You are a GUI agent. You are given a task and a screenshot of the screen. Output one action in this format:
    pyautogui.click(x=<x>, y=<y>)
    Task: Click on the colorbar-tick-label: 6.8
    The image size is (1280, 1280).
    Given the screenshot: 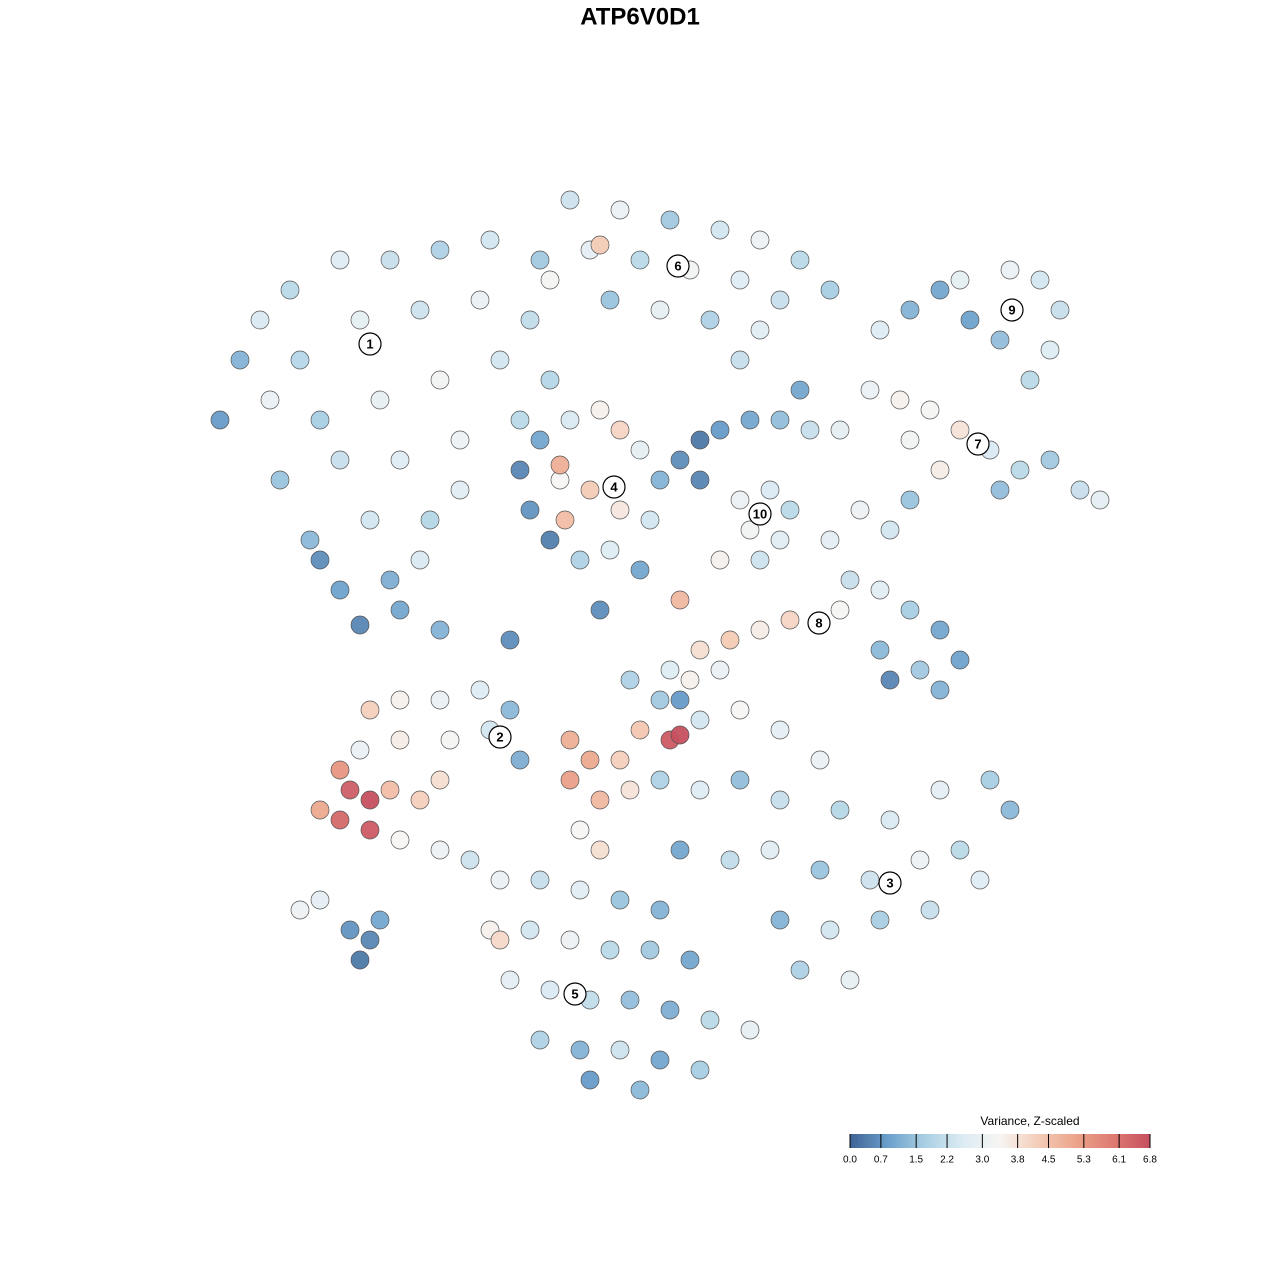 What is the action you would take?
    pyautogui.click(x=1150, y=1160)
    